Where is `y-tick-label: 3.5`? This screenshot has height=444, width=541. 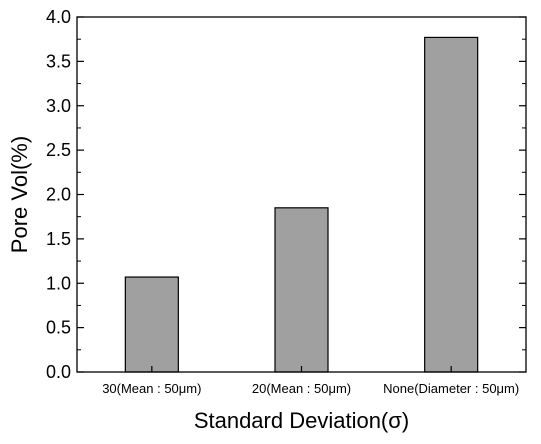 y-tick-label: 3.5 is located at coordinates (58, 61).